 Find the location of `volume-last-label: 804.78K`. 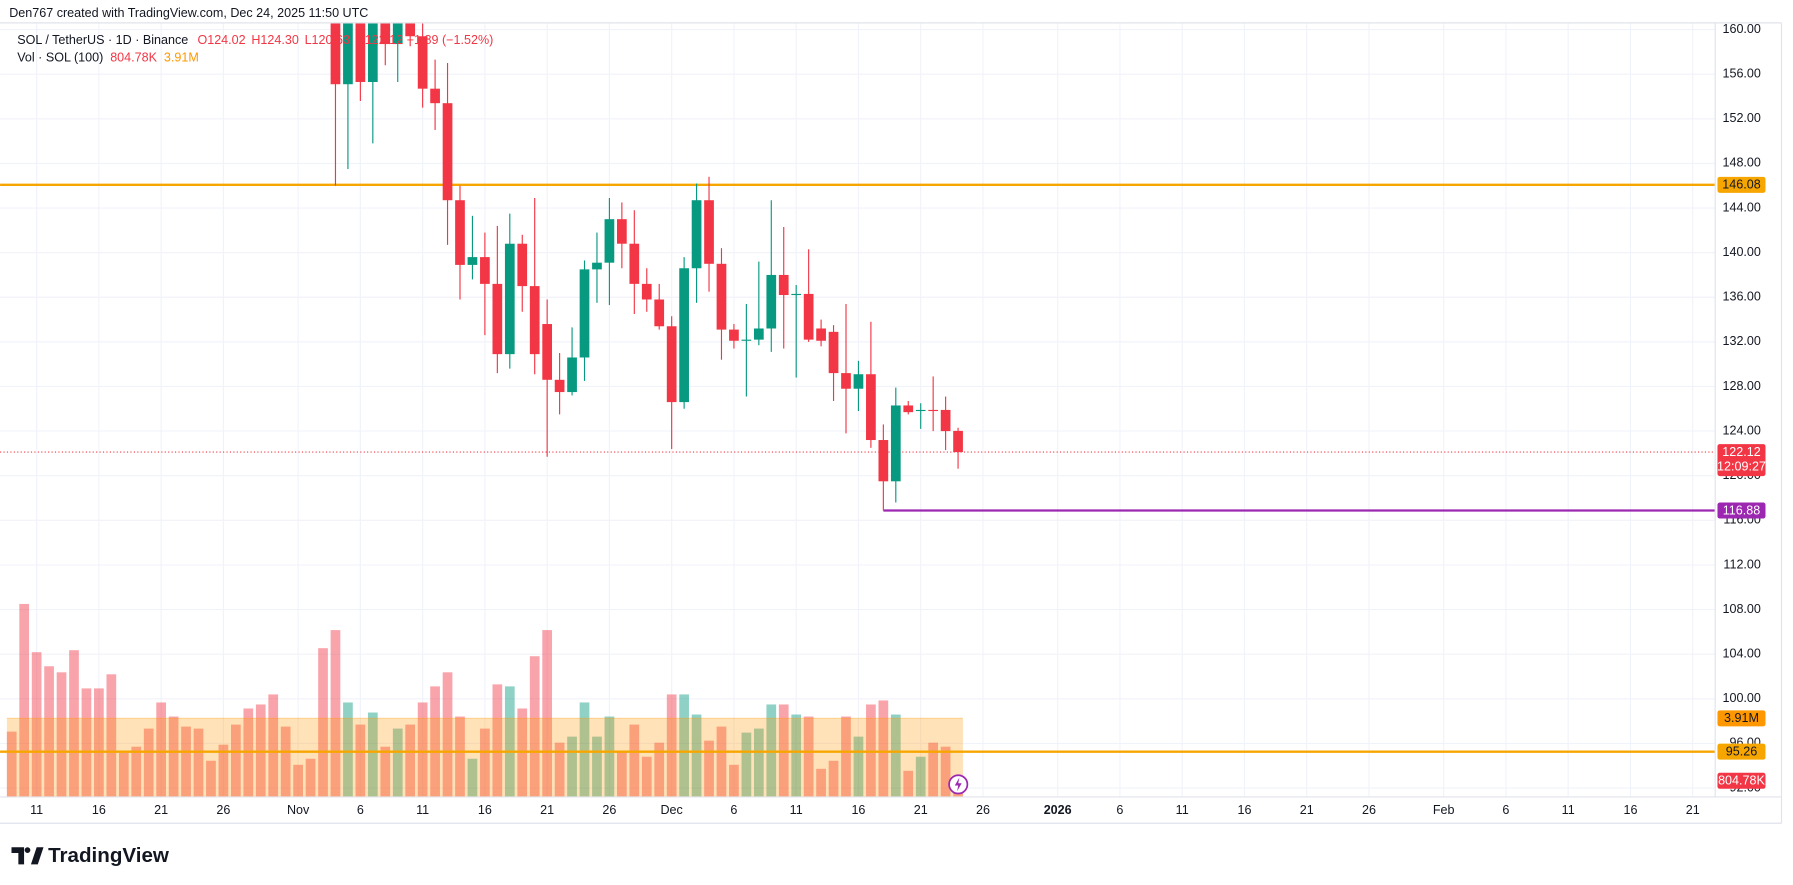

volume-last-label: 804.78K is located at coordinates (1741, 781).